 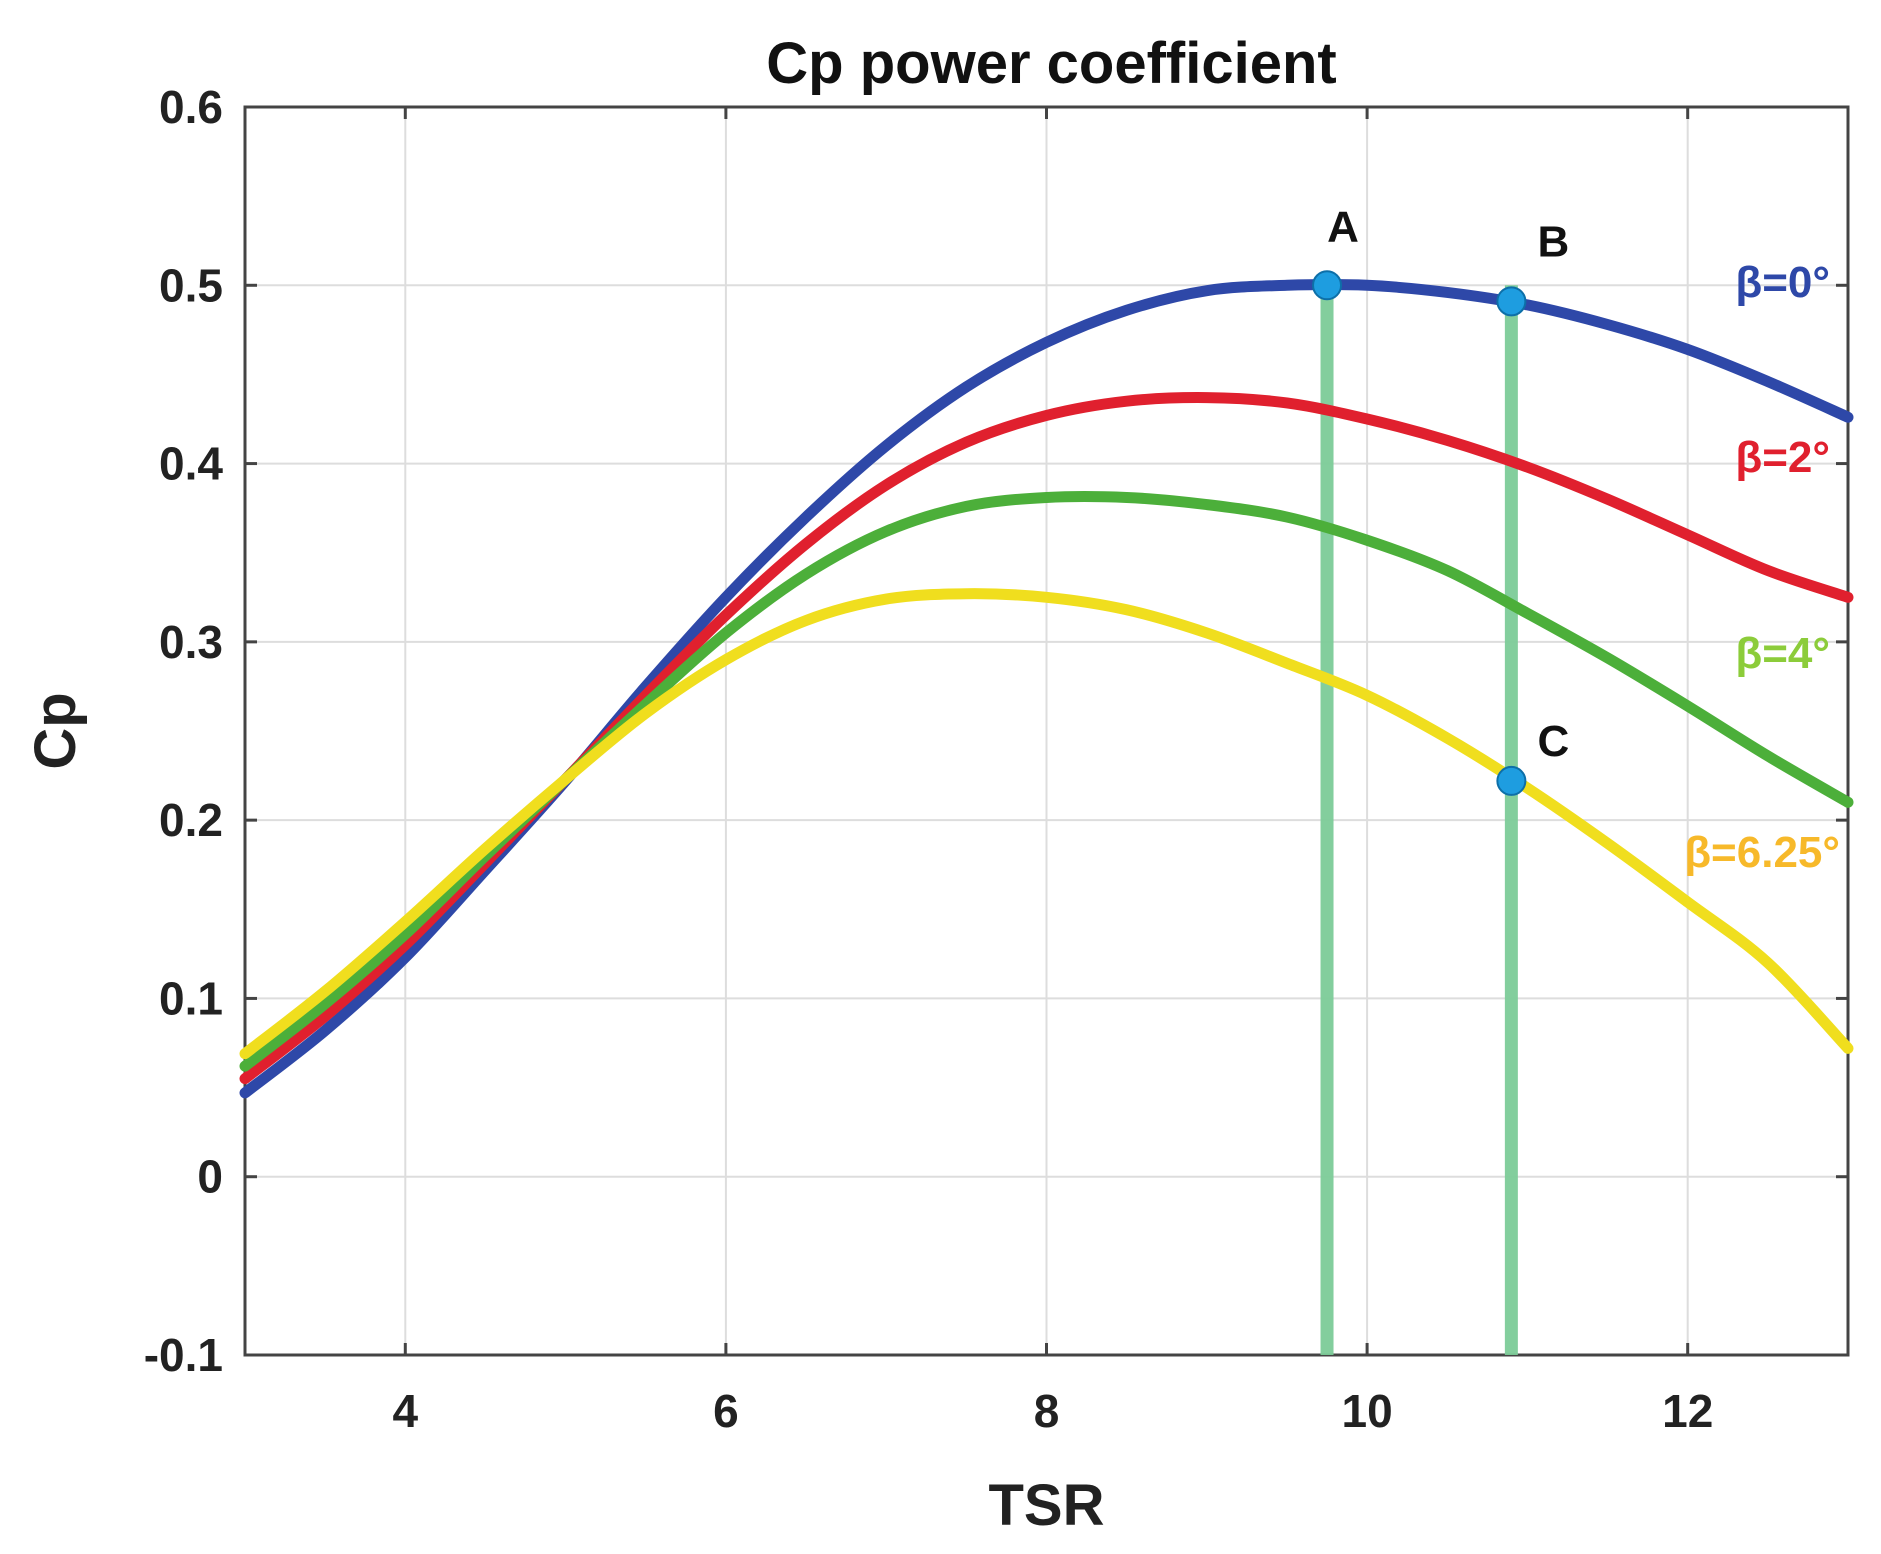 I want to click on series-labels: β=0° β=2° β=4° β=6.25°, so click(x=1762, y=567).